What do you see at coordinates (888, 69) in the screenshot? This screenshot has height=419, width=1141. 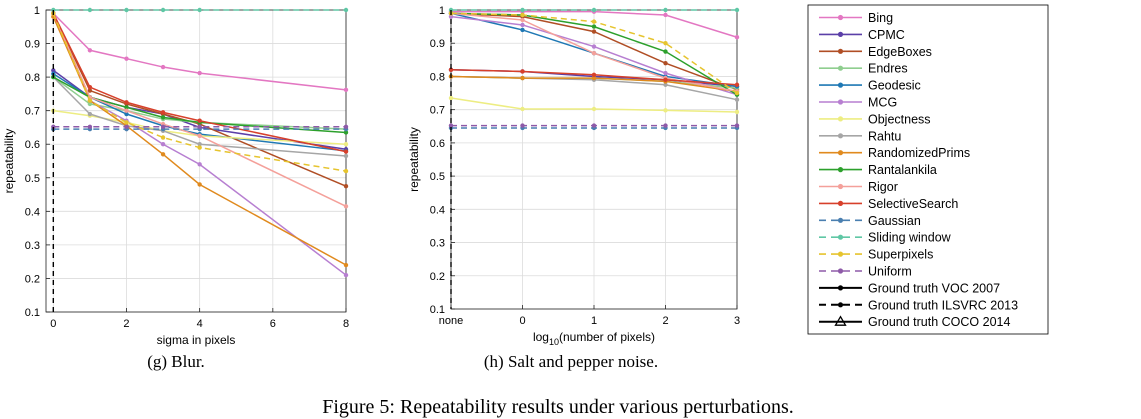 I see `legend-label: Endres` at bounding box center [888, 69].